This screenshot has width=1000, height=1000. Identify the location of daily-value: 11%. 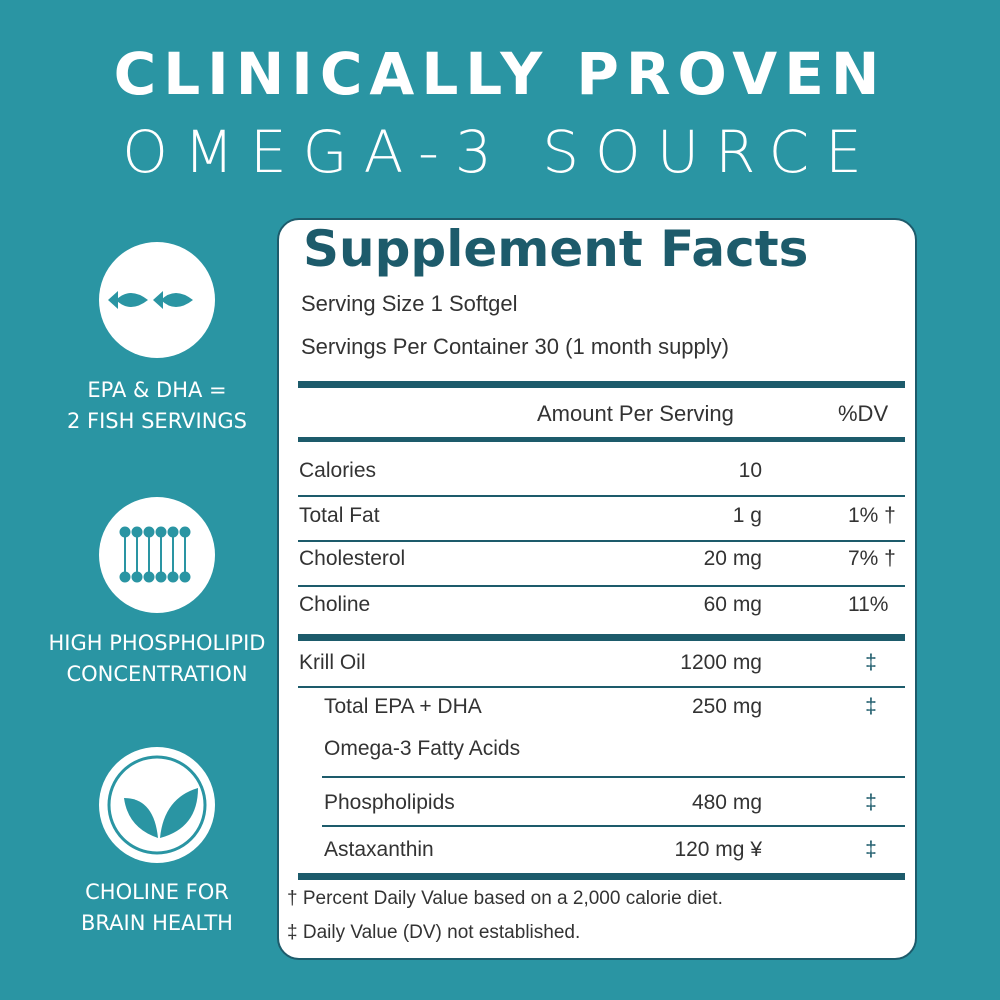
(868, 604).